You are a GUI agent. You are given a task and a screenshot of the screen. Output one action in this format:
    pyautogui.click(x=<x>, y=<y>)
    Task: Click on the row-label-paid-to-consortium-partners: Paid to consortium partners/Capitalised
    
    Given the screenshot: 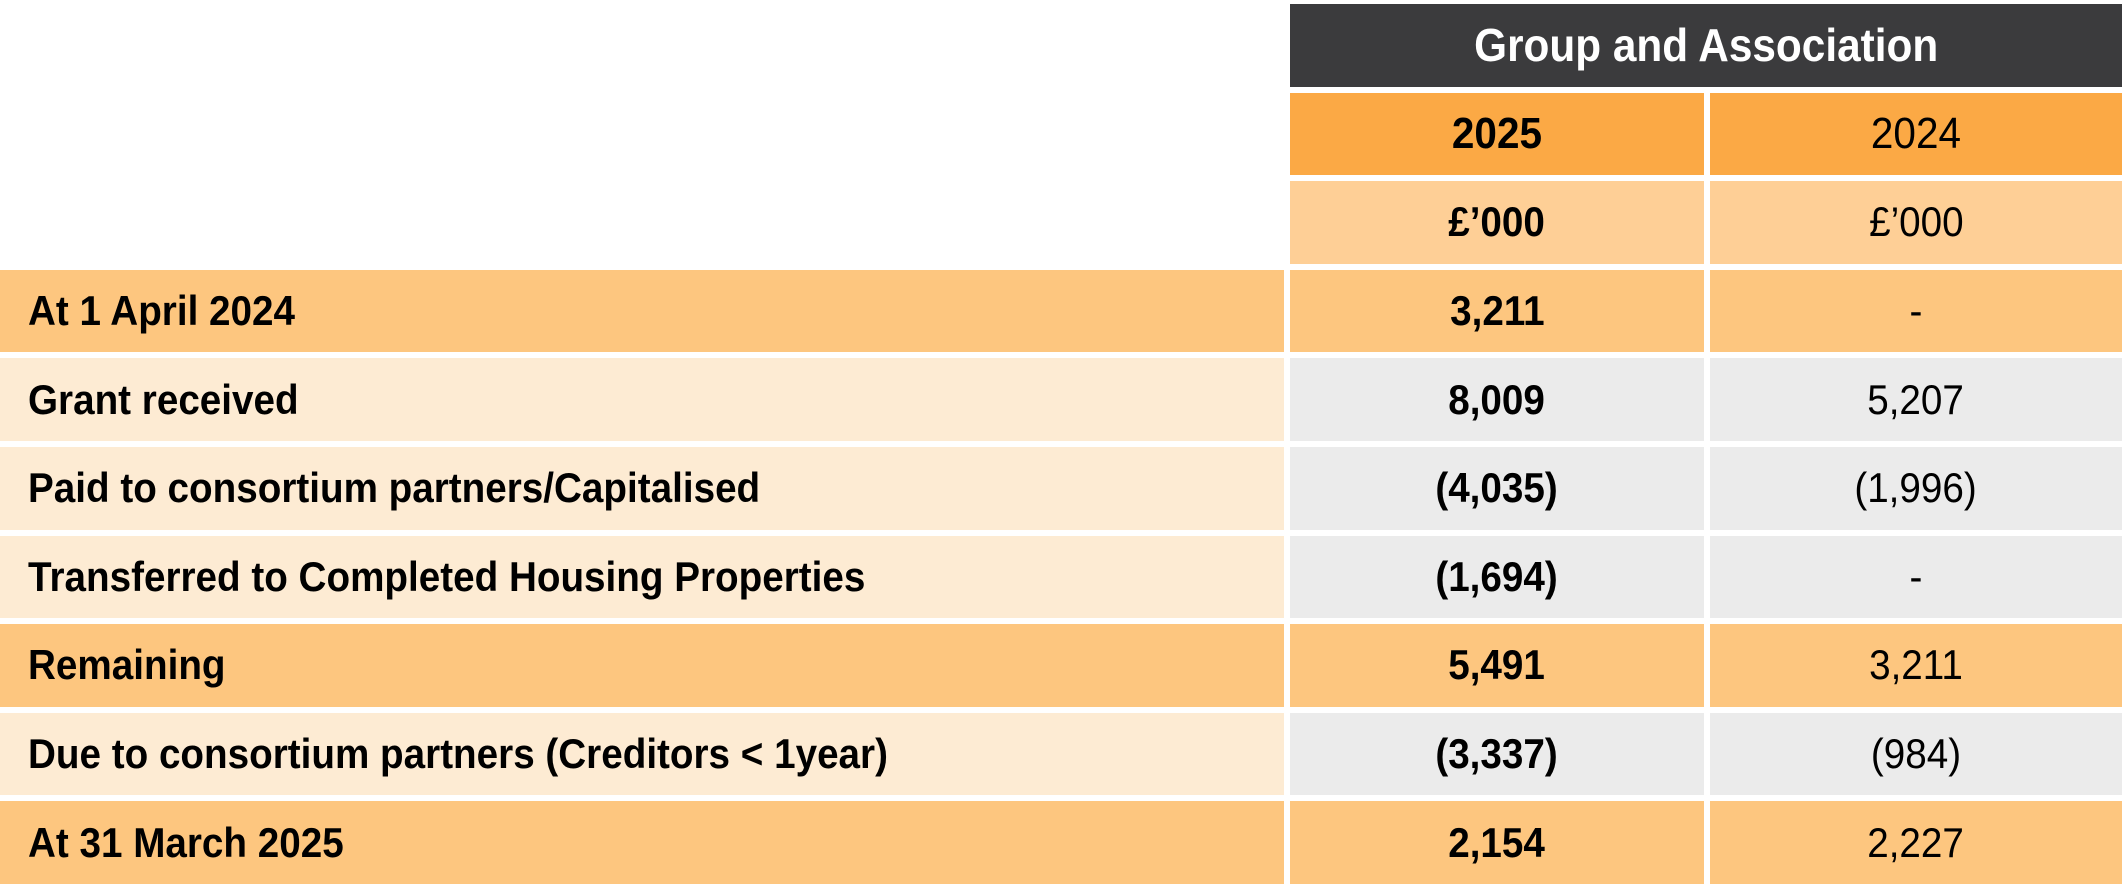 What is the action you would take?
    pyautogui.click(x=642, y=488)
    